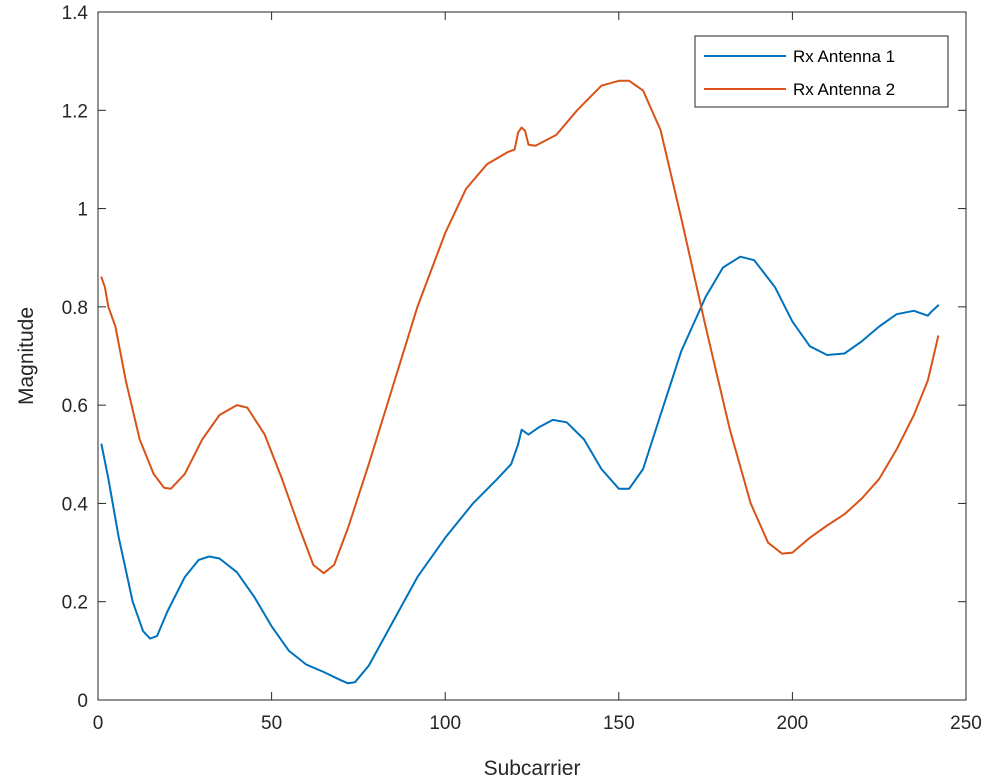 Image resolution: width=993 pixels, height=781 pixels. Describe the element at coordinates (445, 723) in the screenshot. I see `x-tick-label-100: 100` at that location.